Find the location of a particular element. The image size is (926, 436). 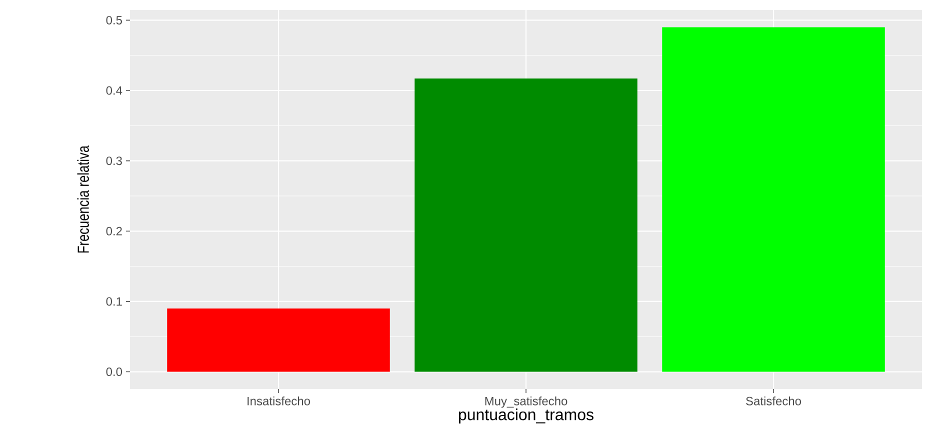

y-tick-label: 0.1 is located at coordinates (114, 301).